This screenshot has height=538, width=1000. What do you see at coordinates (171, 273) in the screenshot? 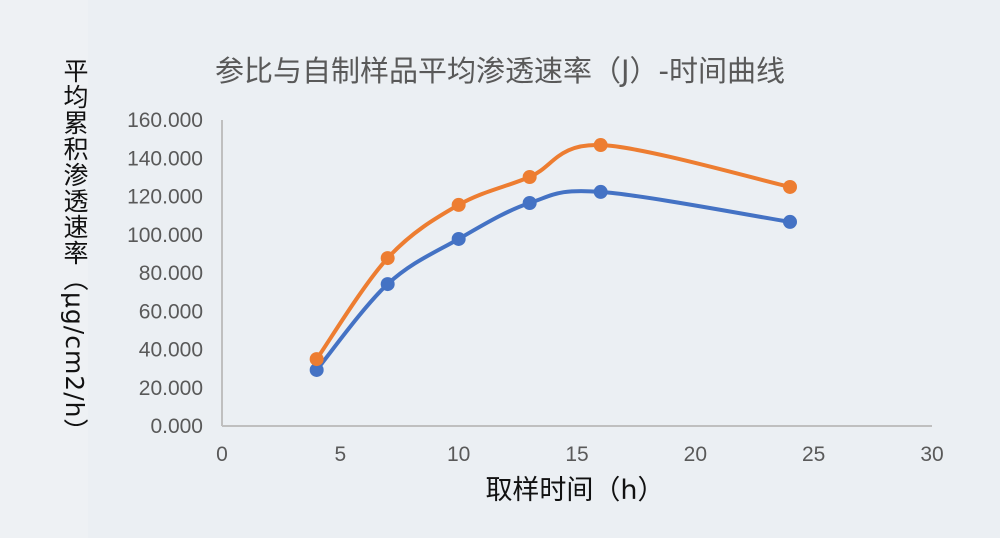
I see `y-tick-label: 80.000` at bounding box center [171, 273].